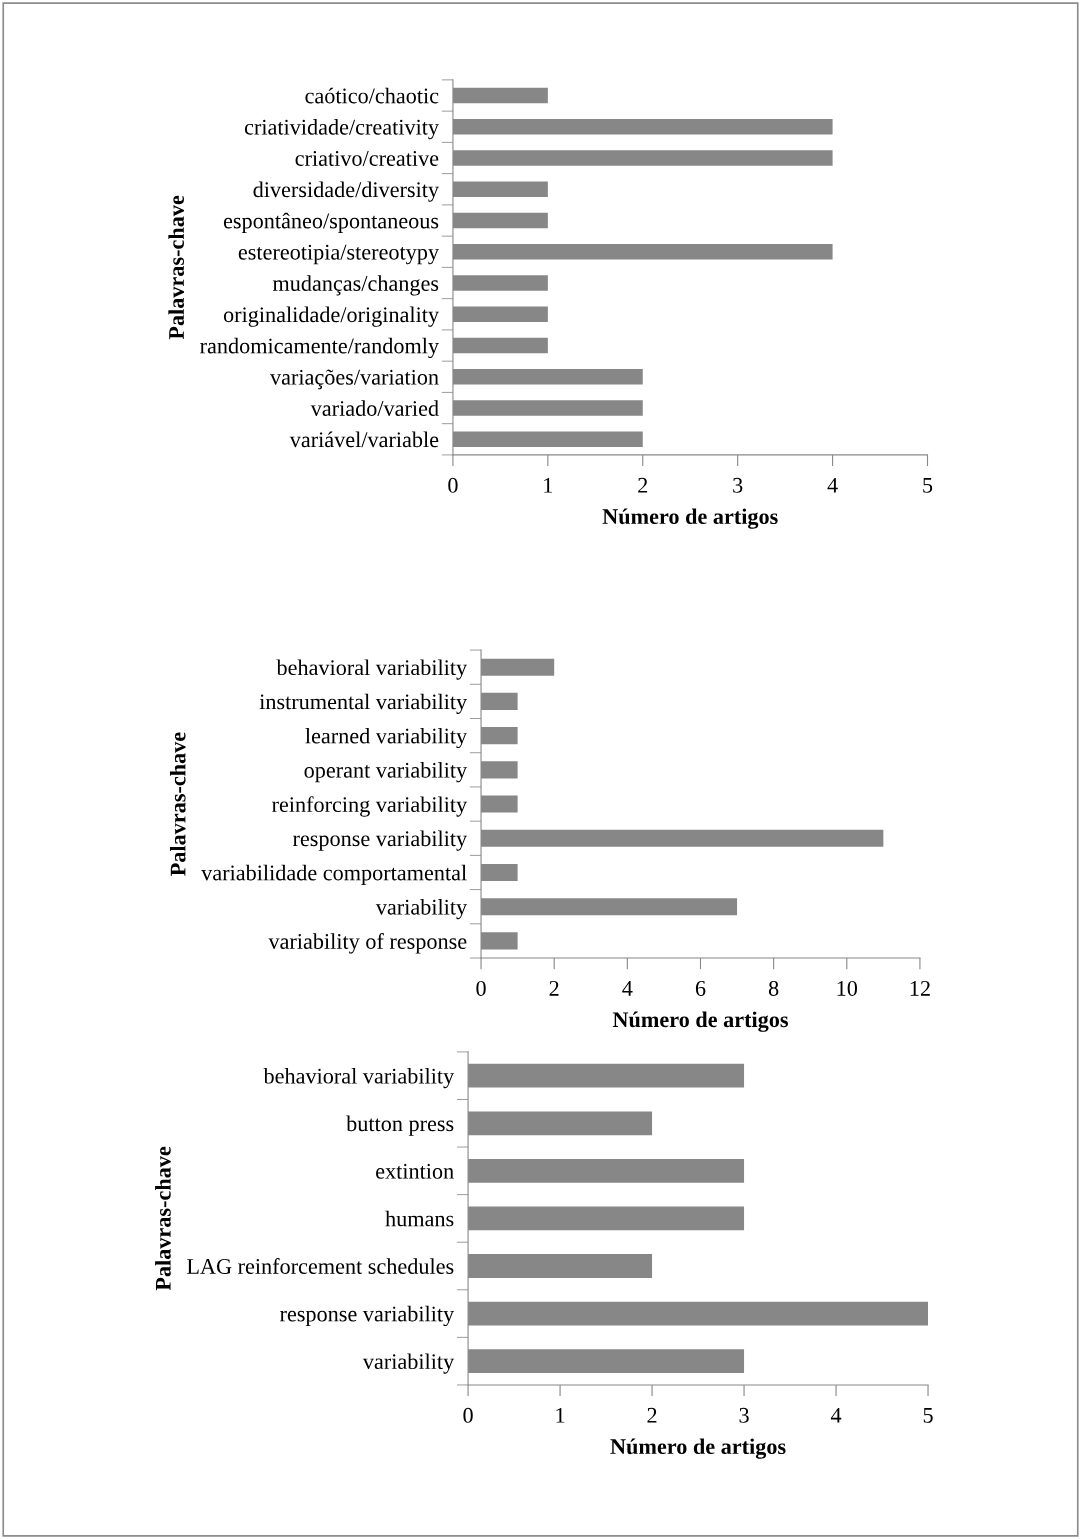  Describe the element at coordinates (355, 285) in the screenshot. I see `y-tick-label: mudanças/changes` at that location.